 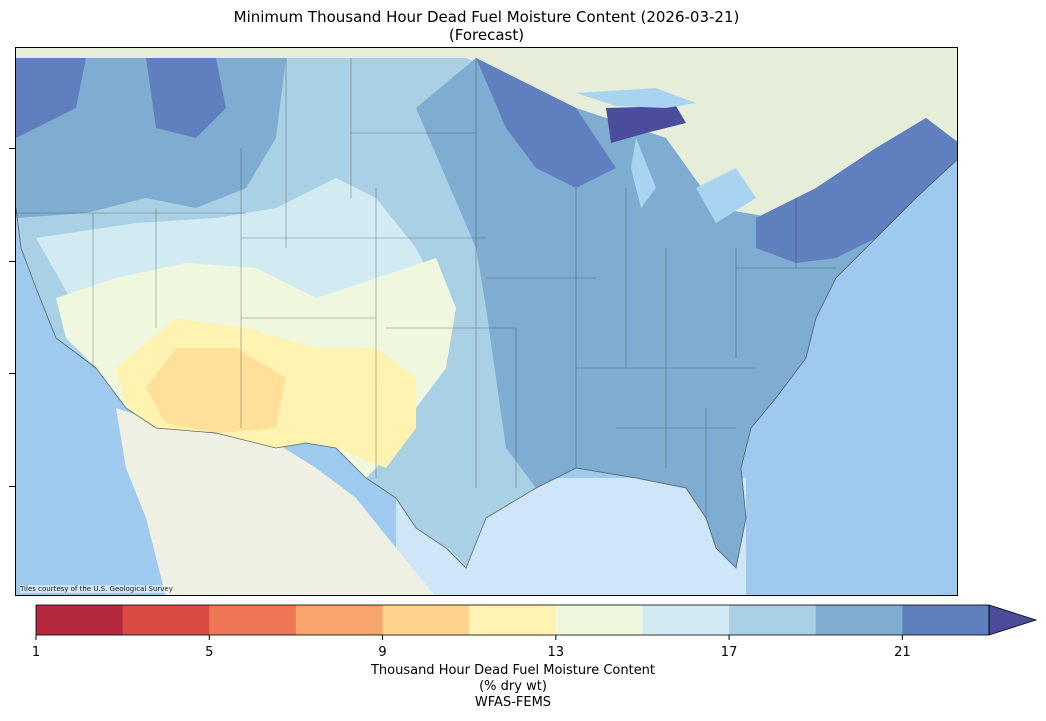 I want to click on region-great-lakes-wet, so click(x=546, y=123).